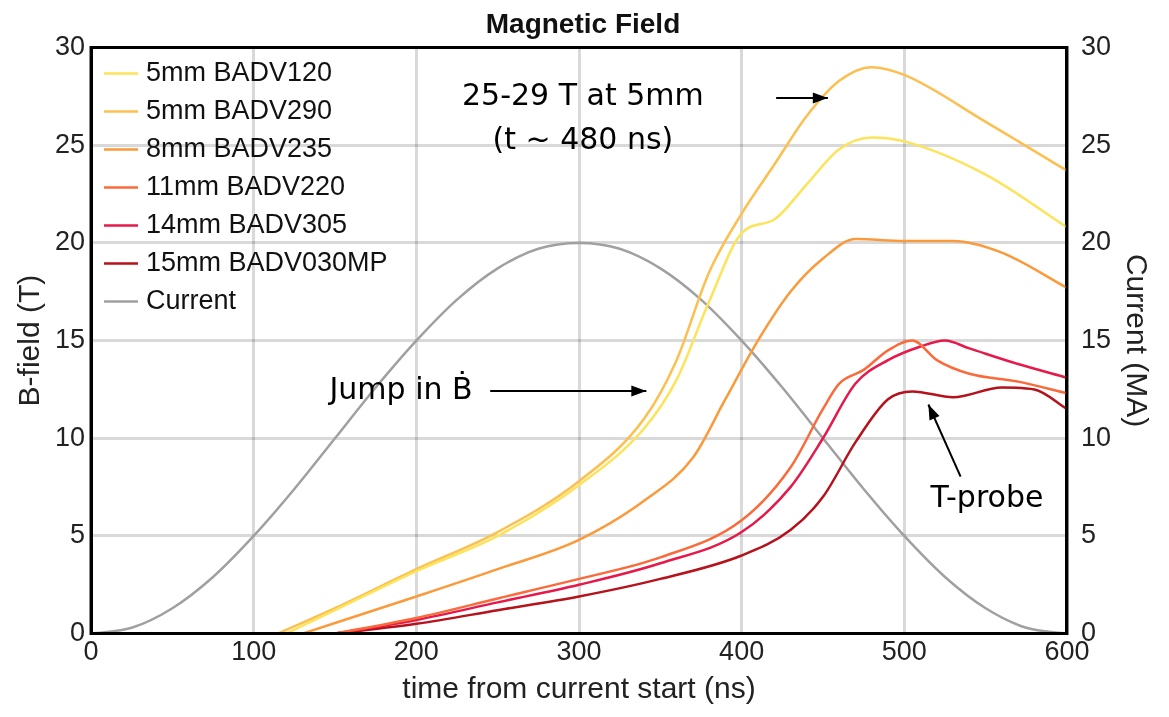 Image resolution: width=1169 pixels, height=717 pixels. Describe the element at coordinates (78, 534) in the screenshot. I see `y-tick-label: 5` at that location.